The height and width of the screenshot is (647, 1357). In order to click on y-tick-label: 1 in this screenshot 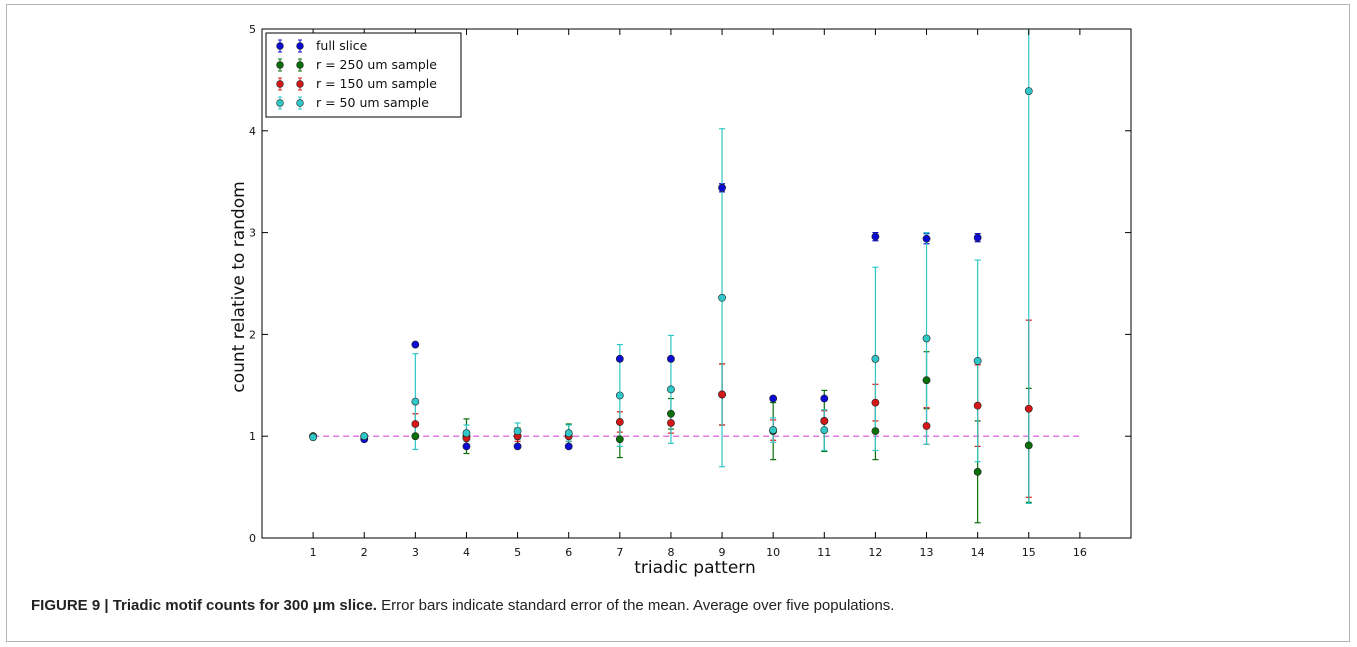, I will do `click(252, 436)`.